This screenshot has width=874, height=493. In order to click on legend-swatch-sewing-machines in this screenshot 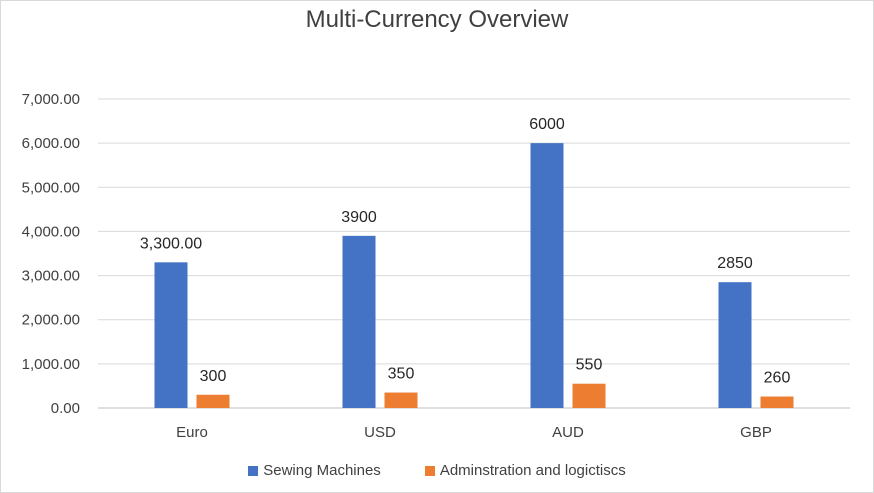, I will do `click(253, 470)`.